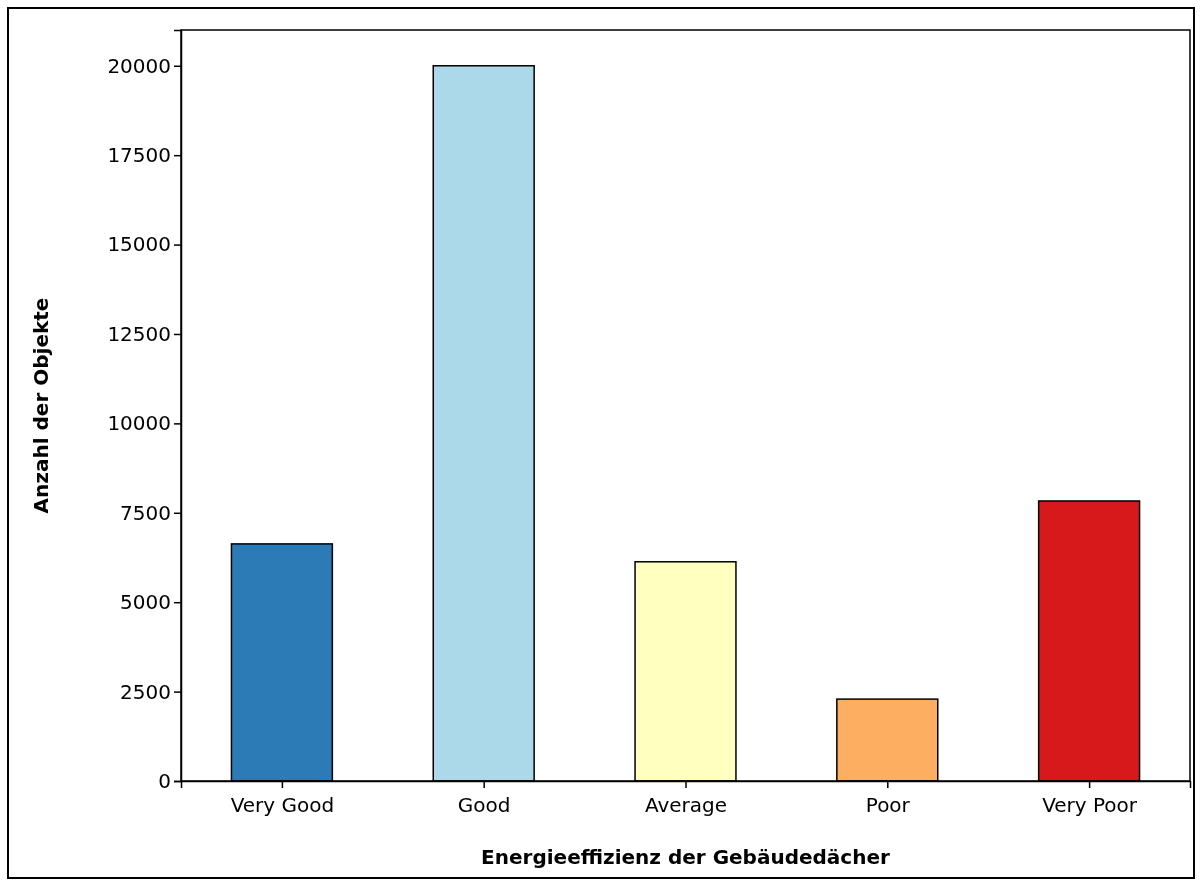 The width and height of the screenshot is (1202, 884). What do you see at coordinates (139, 65) in the screenshot?
I see `y-tick-label: 20000` at bounding box center [139, 65].